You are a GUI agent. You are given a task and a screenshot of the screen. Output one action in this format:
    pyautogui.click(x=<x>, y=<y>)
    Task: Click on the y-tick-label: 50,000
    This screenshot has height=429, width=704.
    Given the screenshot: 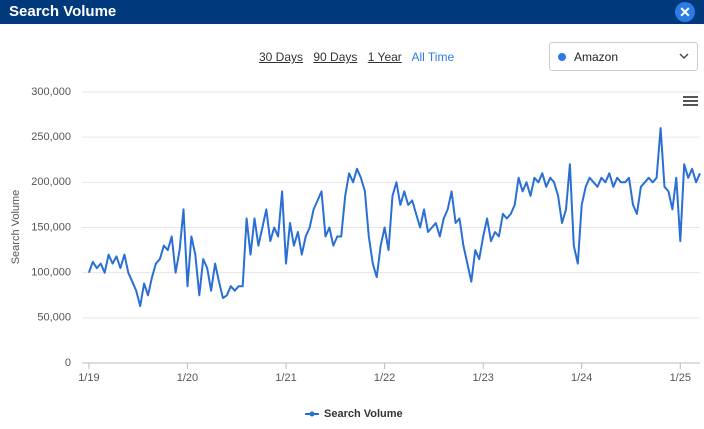 What is the action you would take?
    pyautogui.click(x=54, y=318)
    